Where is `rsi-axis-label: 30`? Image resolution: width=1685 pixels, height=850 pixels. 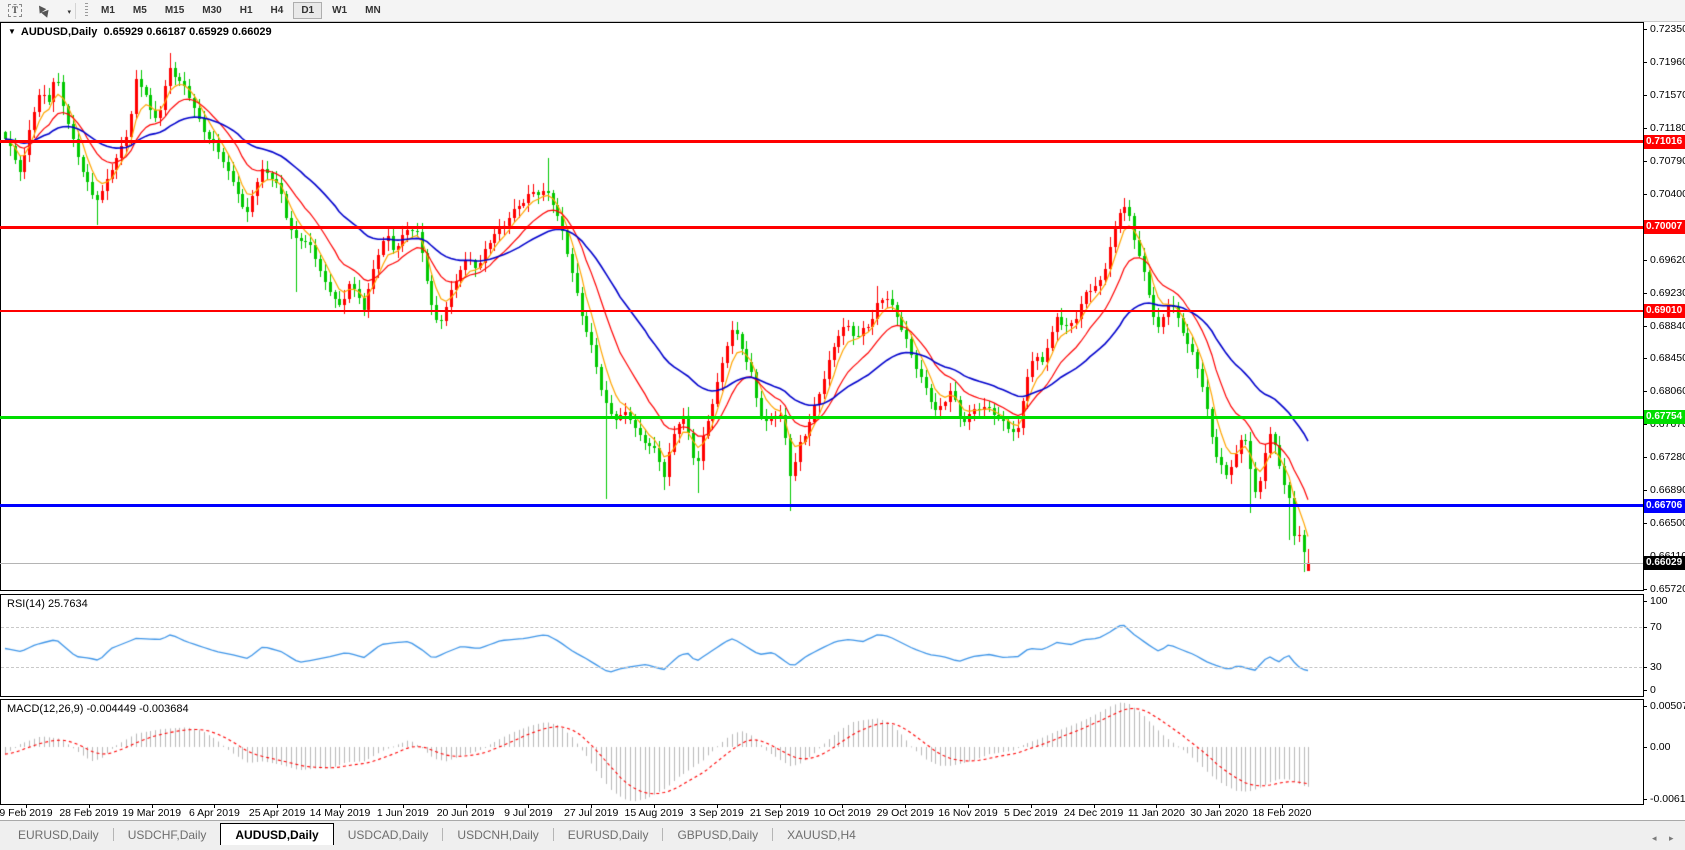
rsi-axis-label: 30 is located at coordinates (1656, 666).